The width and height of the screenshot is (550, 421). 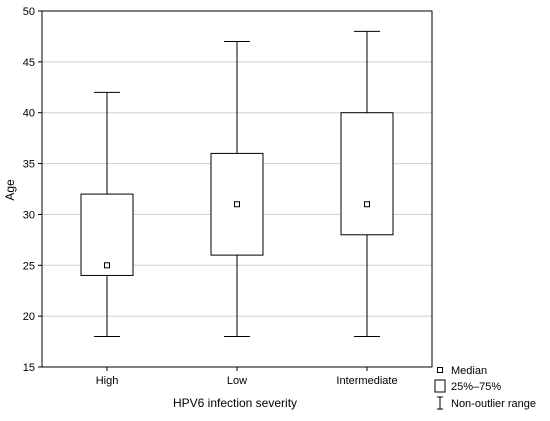 What do you see at coordinates (29, 317) in the screenshot?
I see `y-tick-label: 20` at bounding box center [29, 317].